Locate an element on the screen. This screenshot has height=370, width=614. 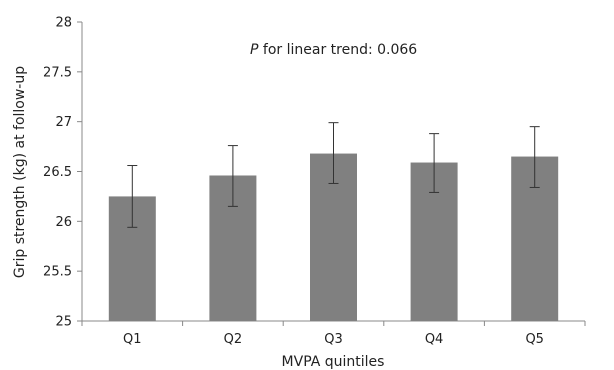
y-axis-title: Grip strength (kg) at follow-up is located at coordinates (20, 172).